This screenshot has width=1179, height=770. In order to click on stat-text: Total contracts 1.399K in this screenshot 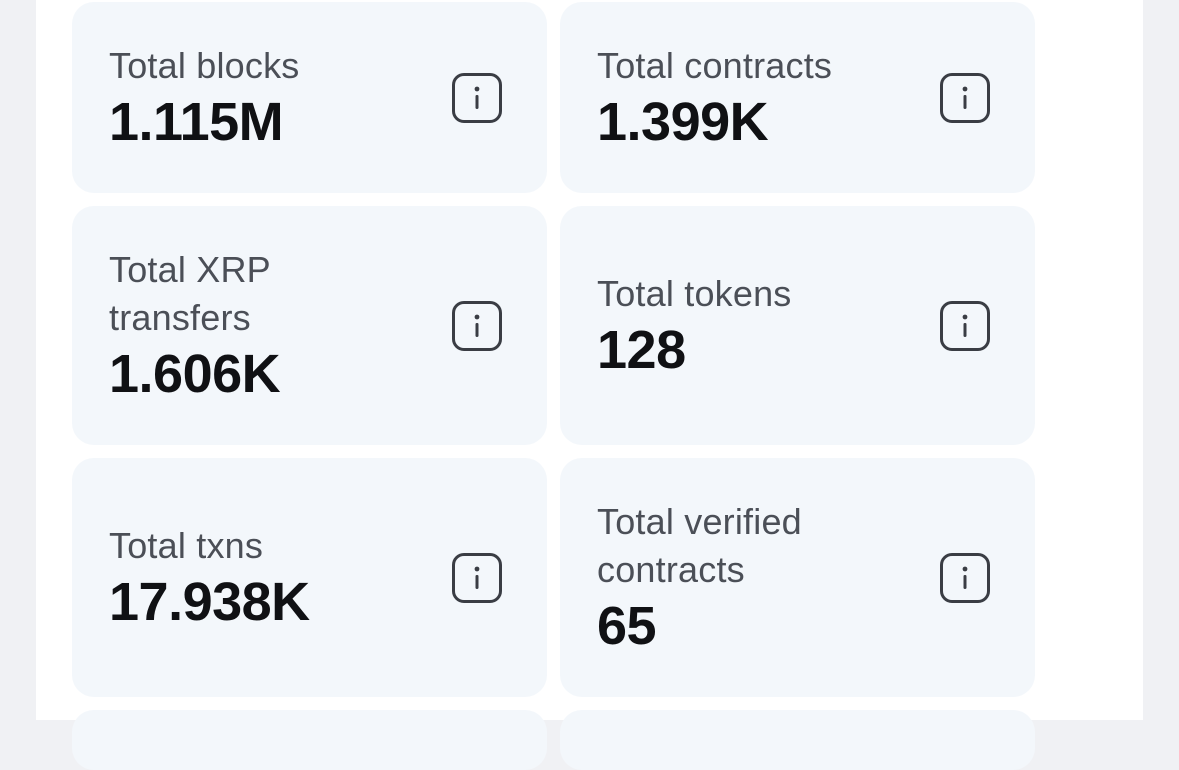, I will do `click(714, 98)`.